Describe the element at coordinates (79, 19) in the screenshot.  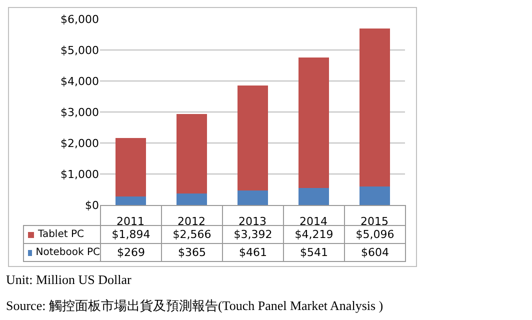
I see `y-tick-label: $6,000` at that location.